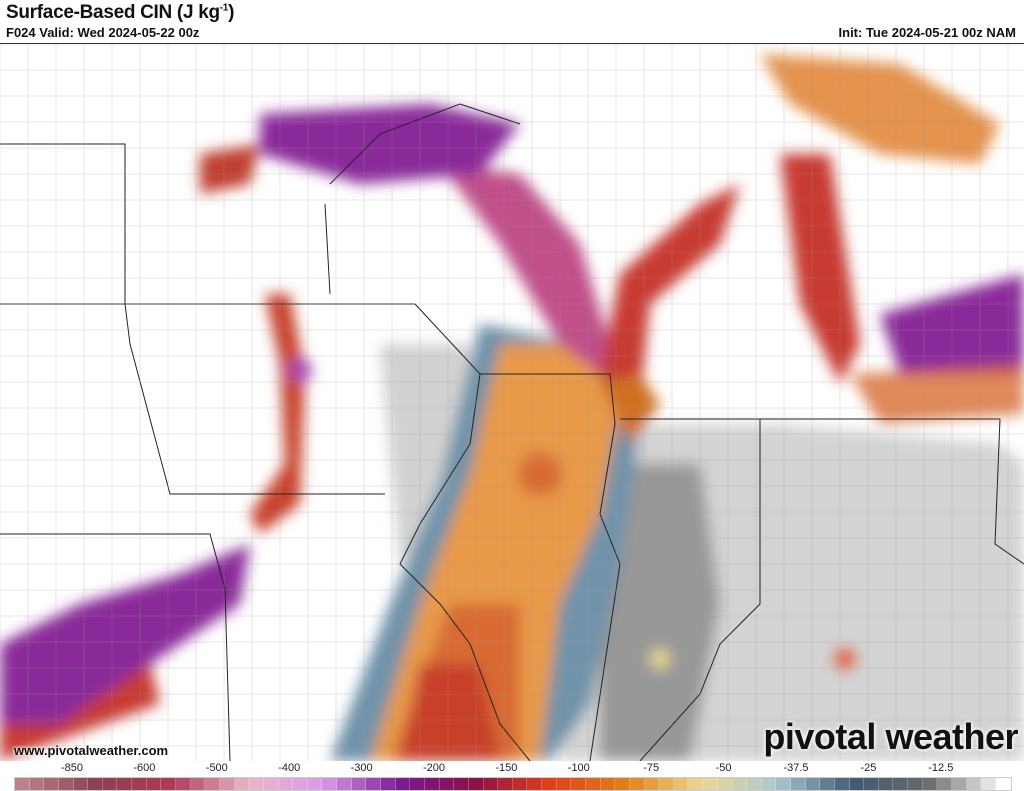 This screenshot has width=1024, height=791. I want to click on map-title: Surface-Based CIN (J kg-1), so click(120, 13).